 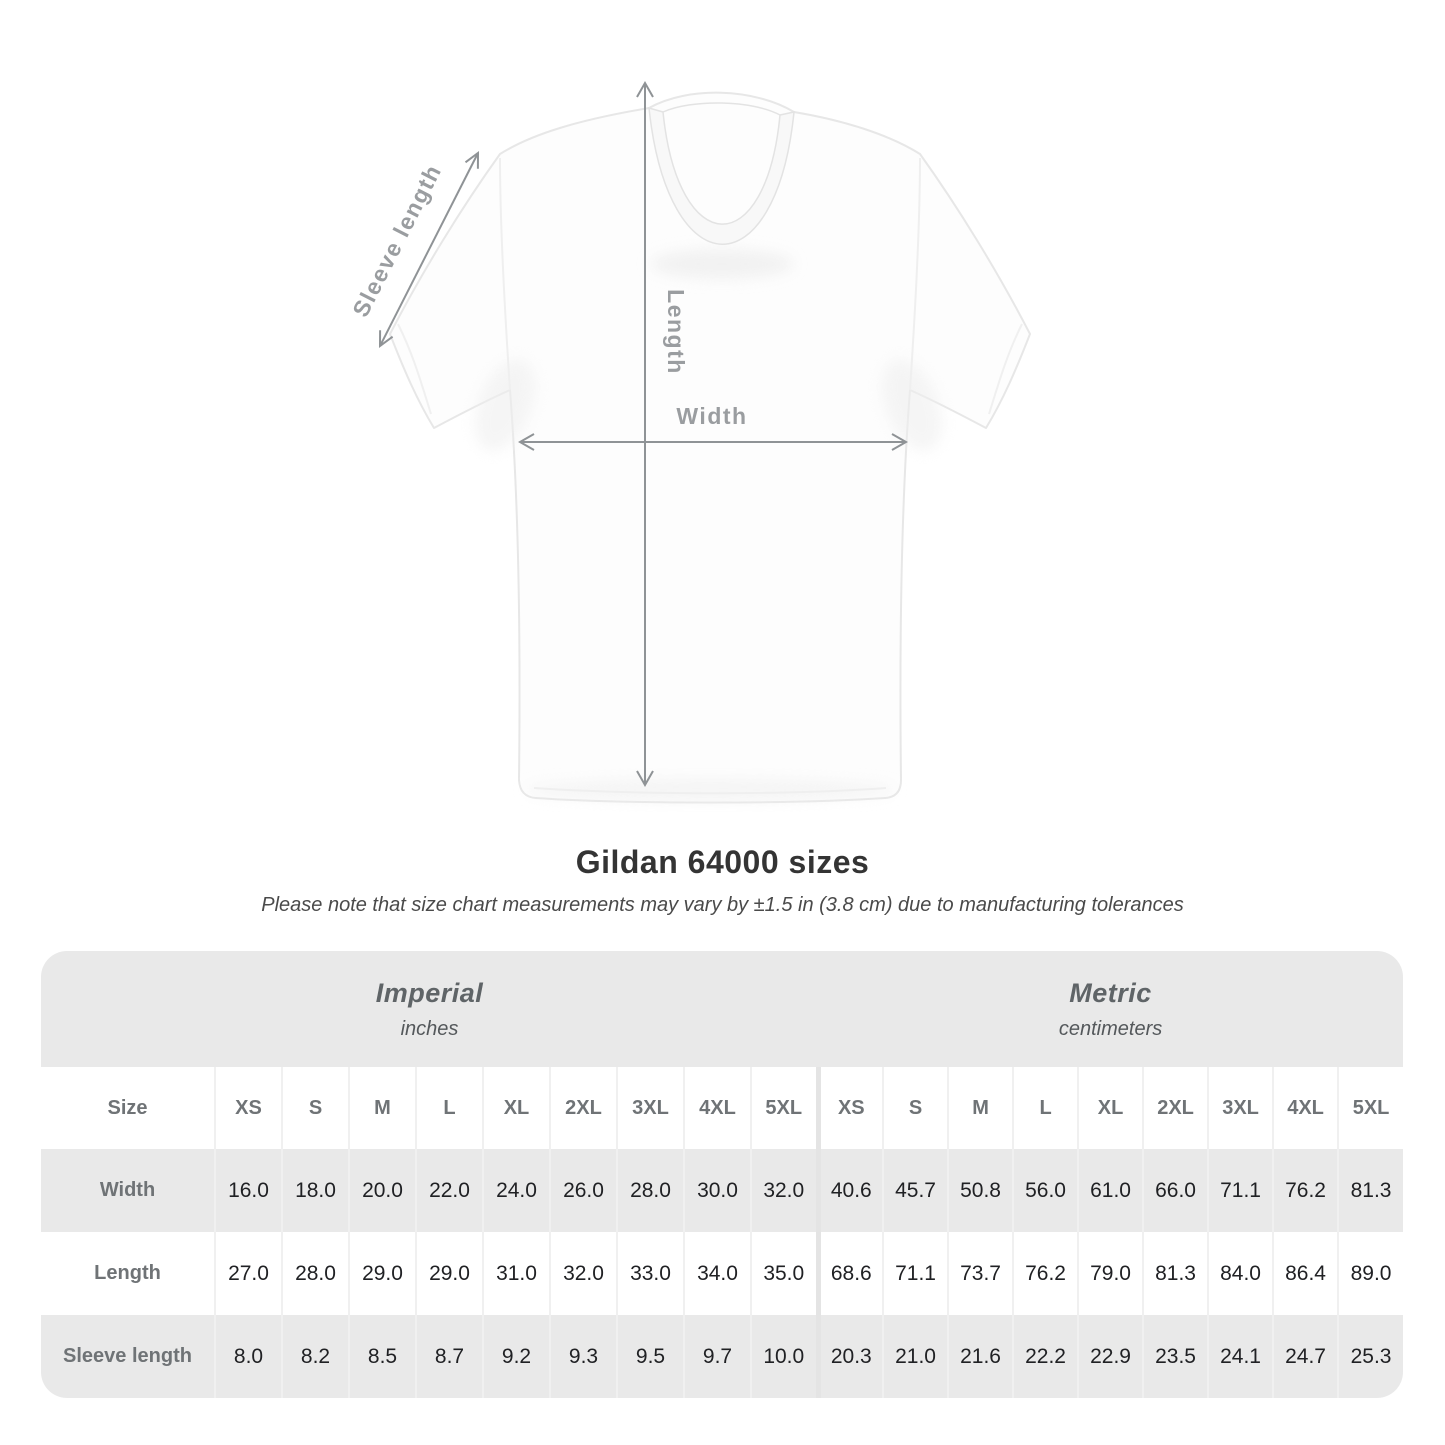 What do you see at coordinates (382, 1356) in the screenshot?
I see `measurement-value-cell: 8.5` at bounding box center [382, 1356].